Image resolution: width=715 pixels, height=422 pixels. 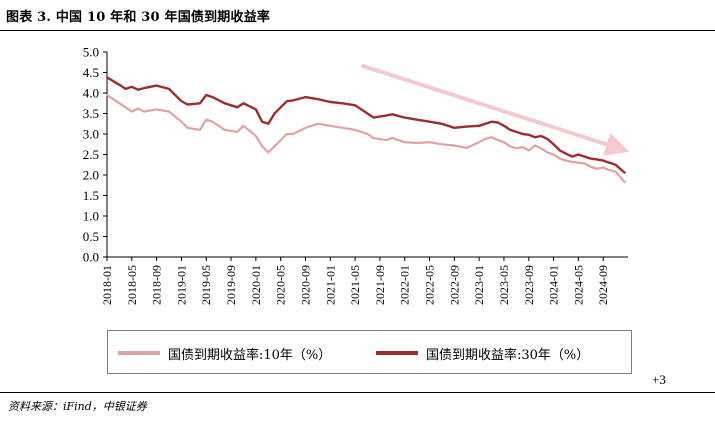 What do you see at coordinates (206, 285) in the screenshot?
I see `x-tick-label: 2019-05` at bounding box center [206, 285].